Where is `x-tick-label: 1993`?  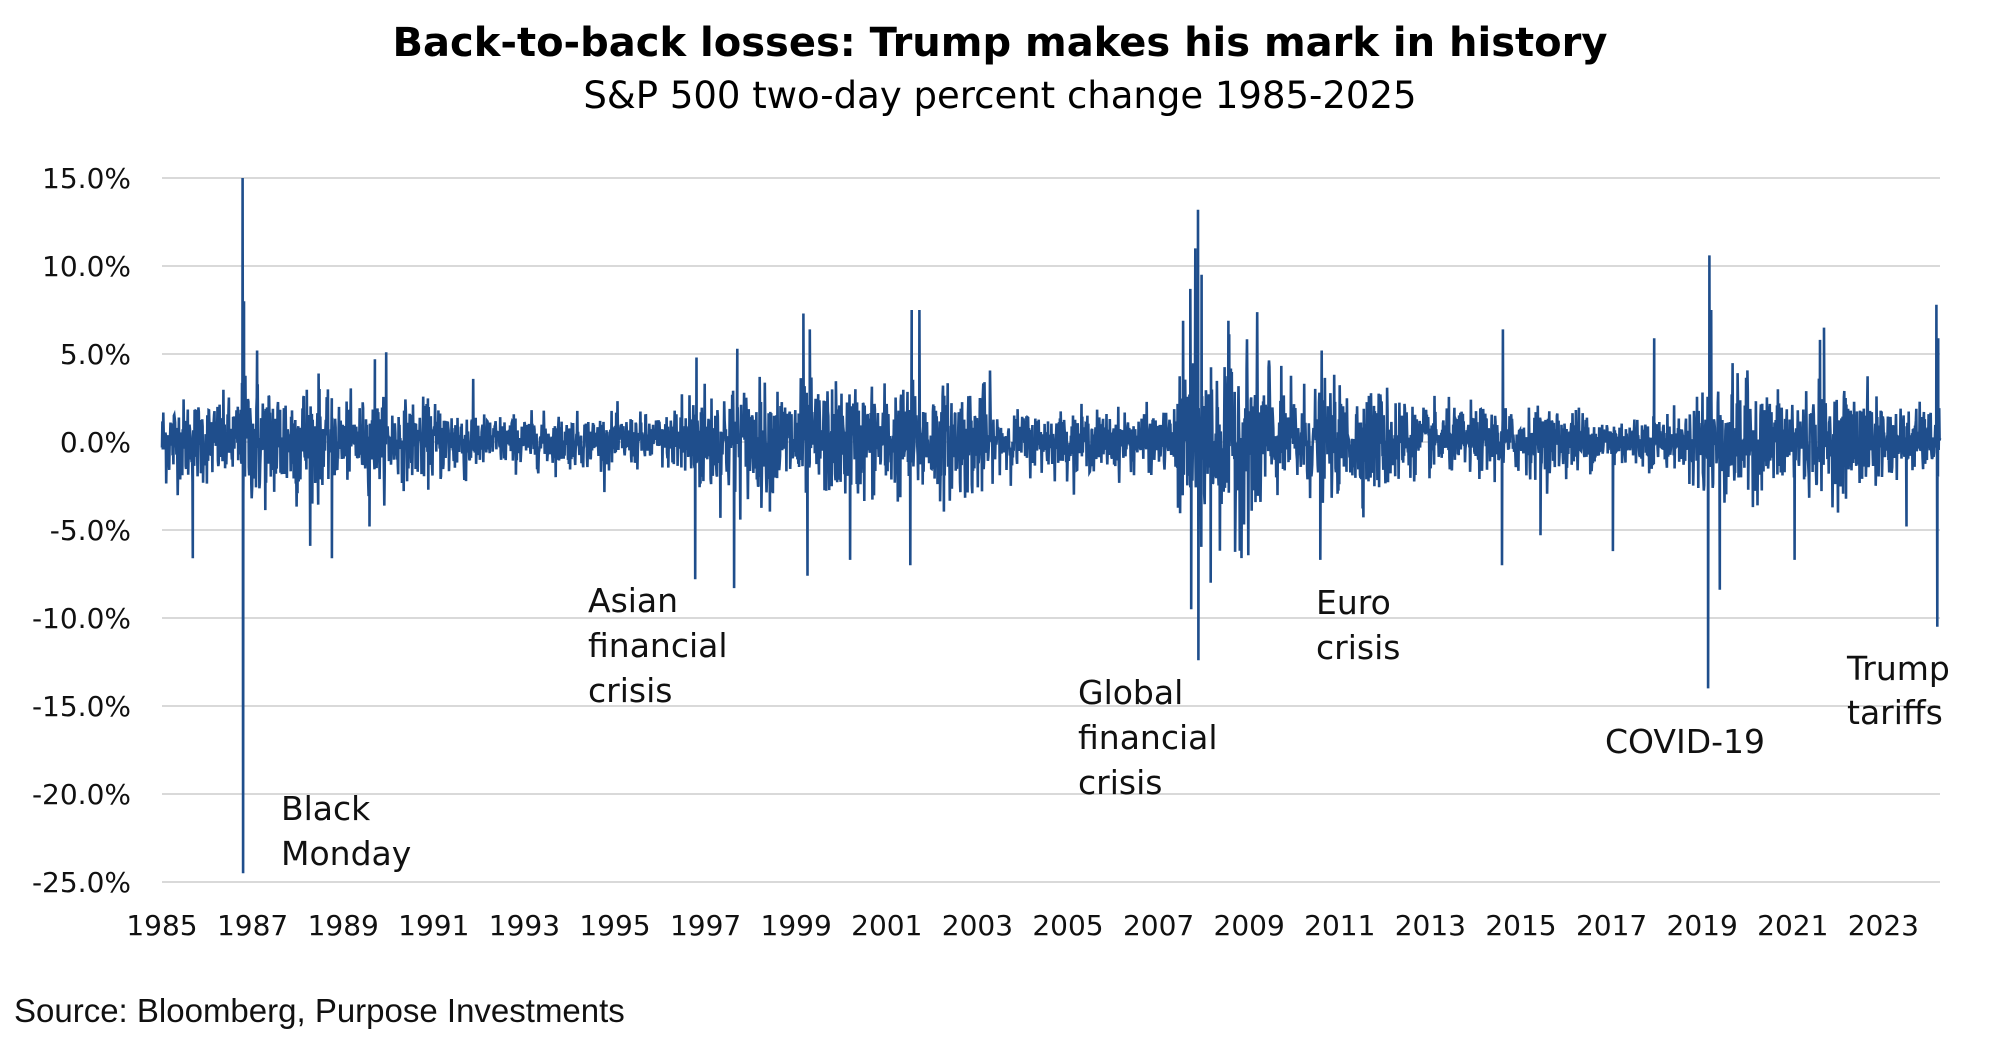
x-tick-label: 1993 is located at coordinates (524, 925).